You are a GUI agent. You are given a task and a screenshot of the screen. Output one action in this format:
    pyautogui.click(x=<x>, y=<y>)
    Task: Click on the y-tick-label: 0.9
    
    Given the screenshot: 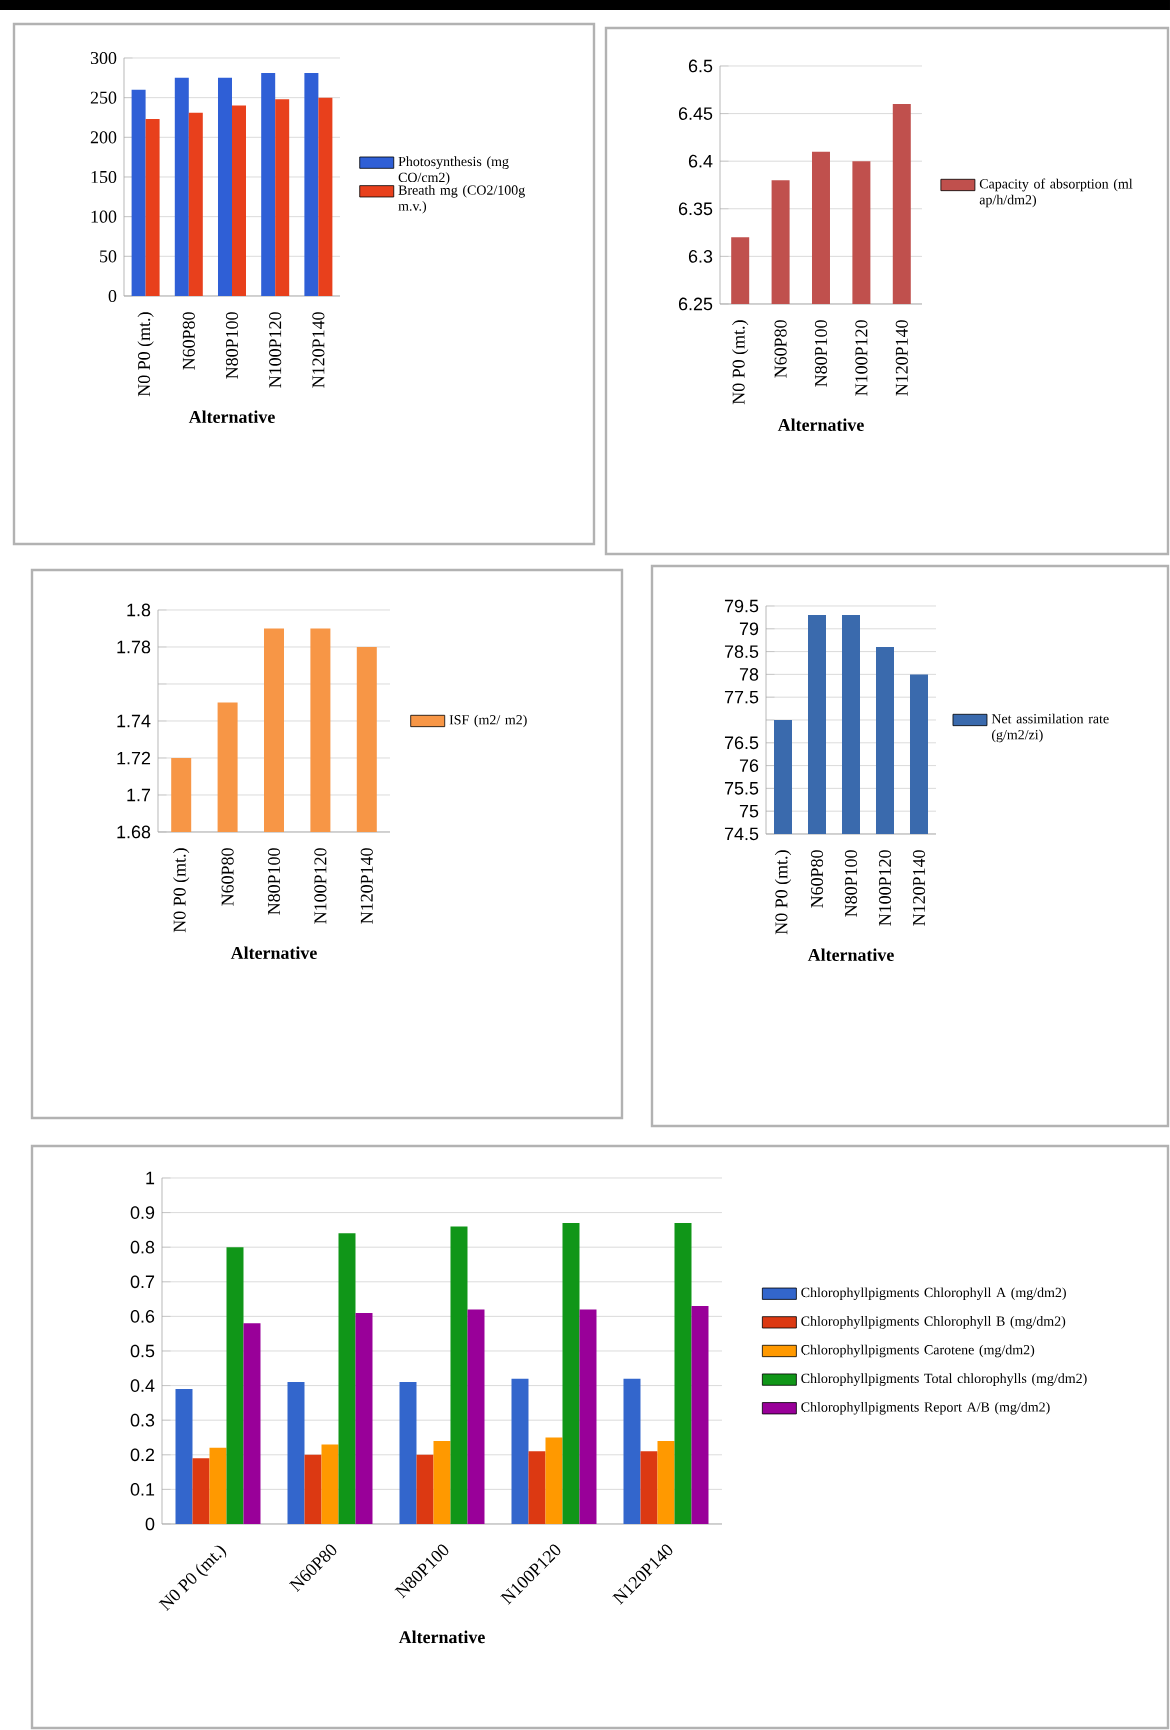 What is the action you would take?
    pyautogui.click(x=142, y=1212)
    